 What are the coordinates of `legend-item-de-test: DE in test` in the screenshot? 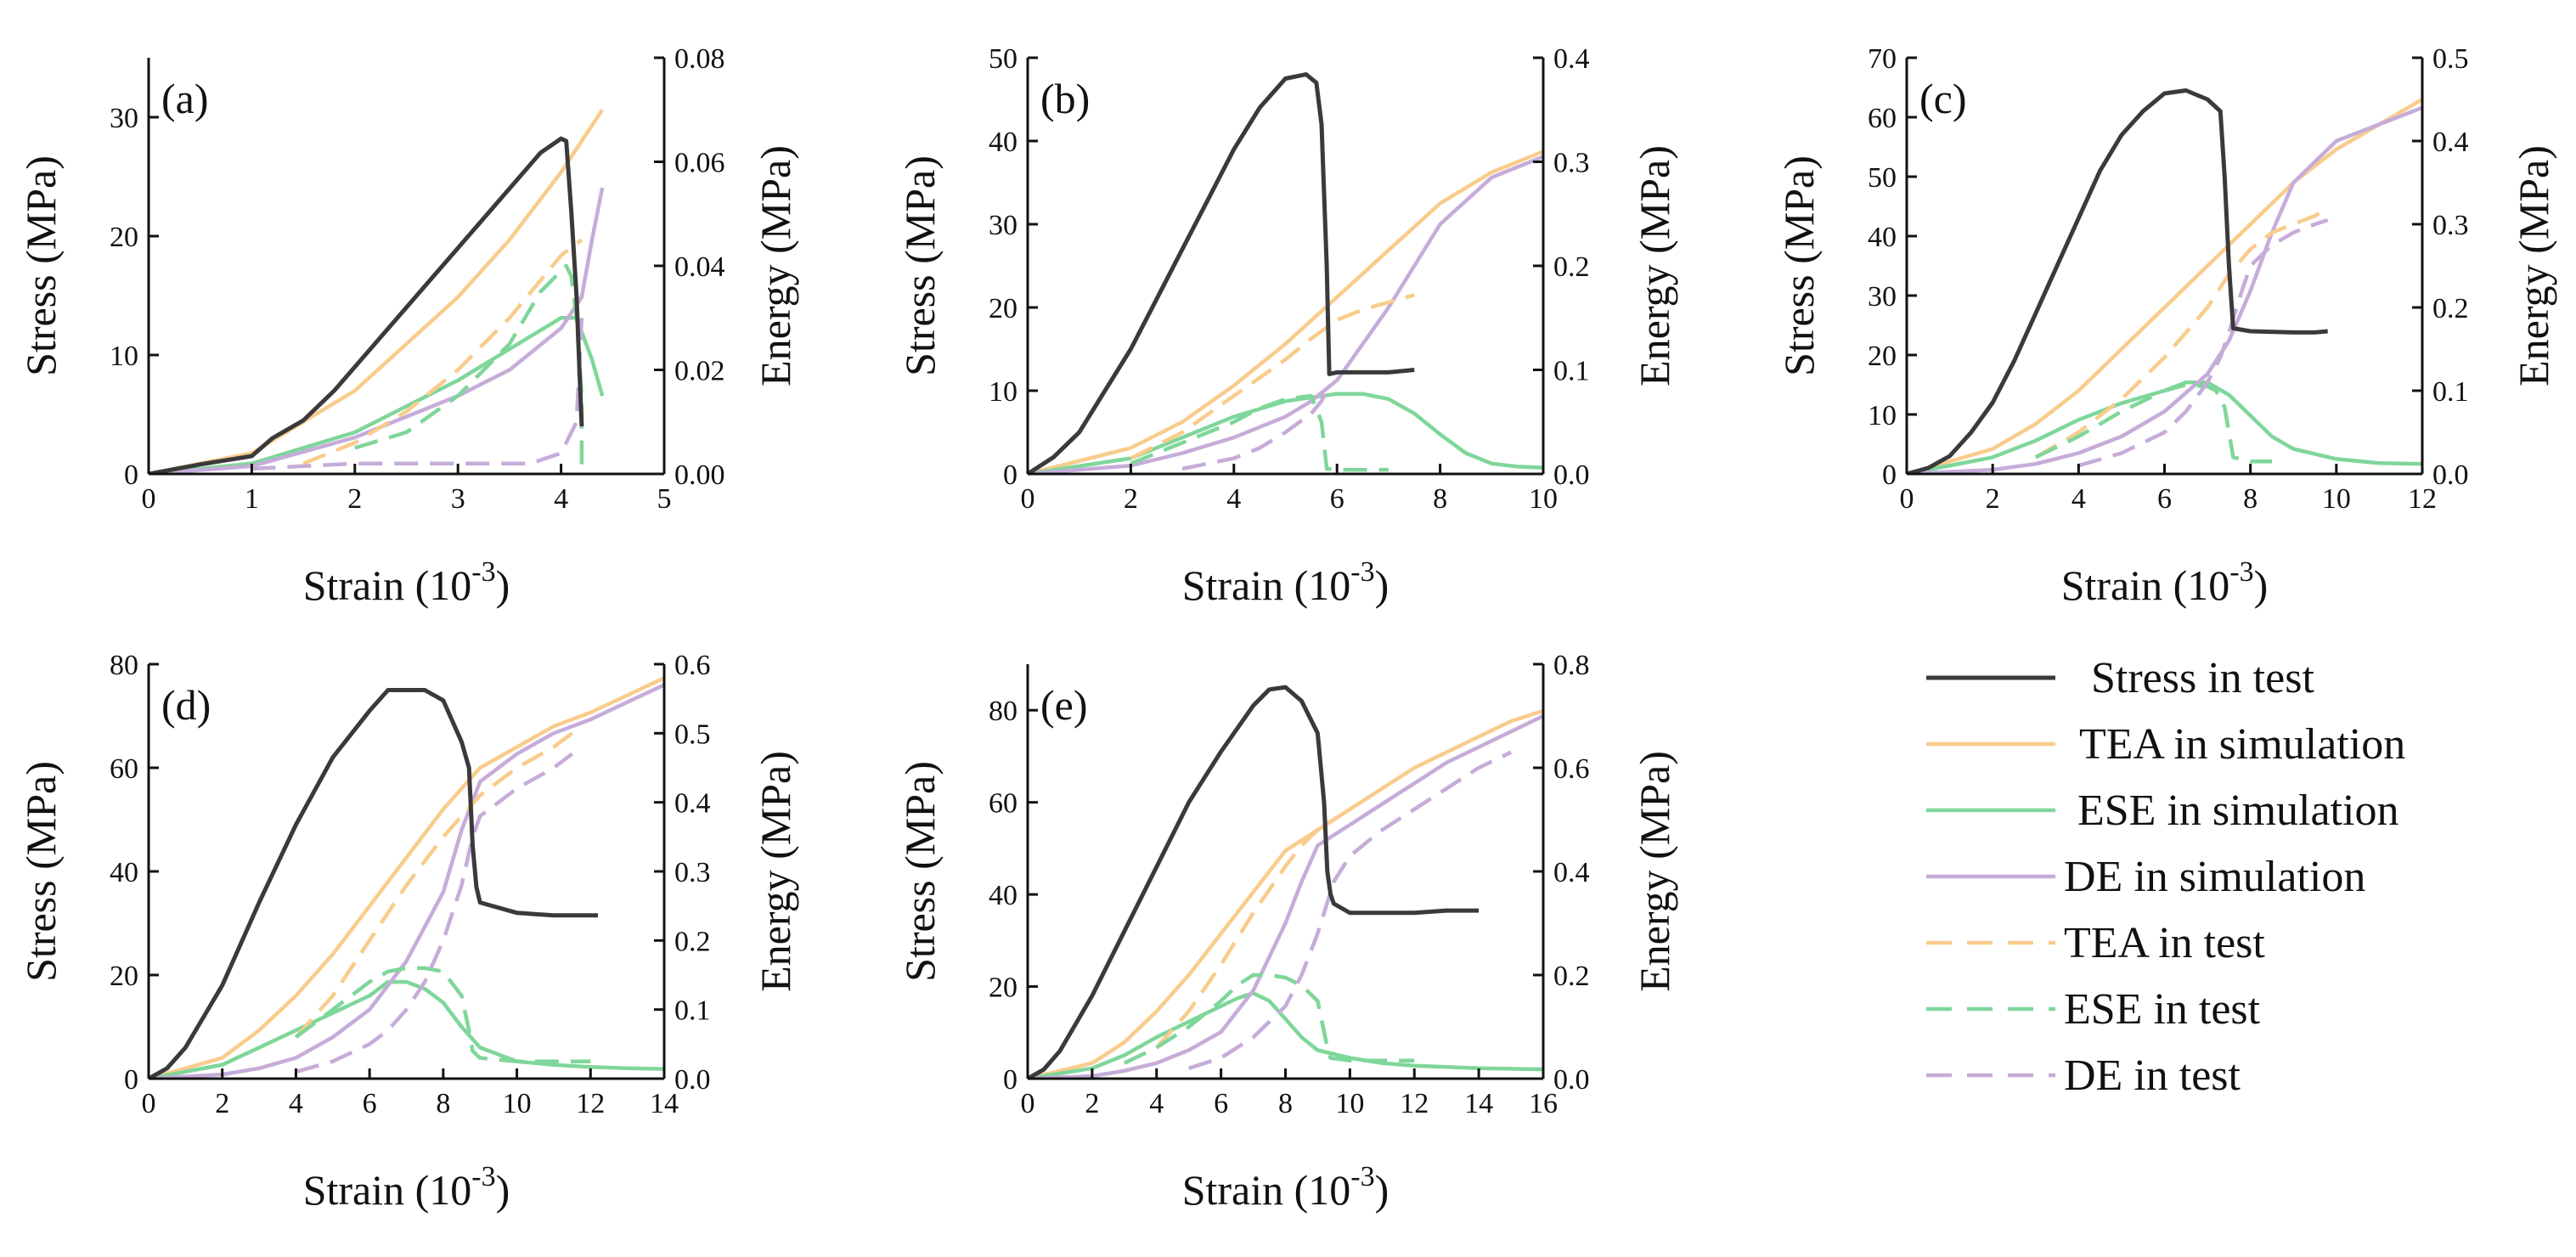 It's located at (2083, 1075).